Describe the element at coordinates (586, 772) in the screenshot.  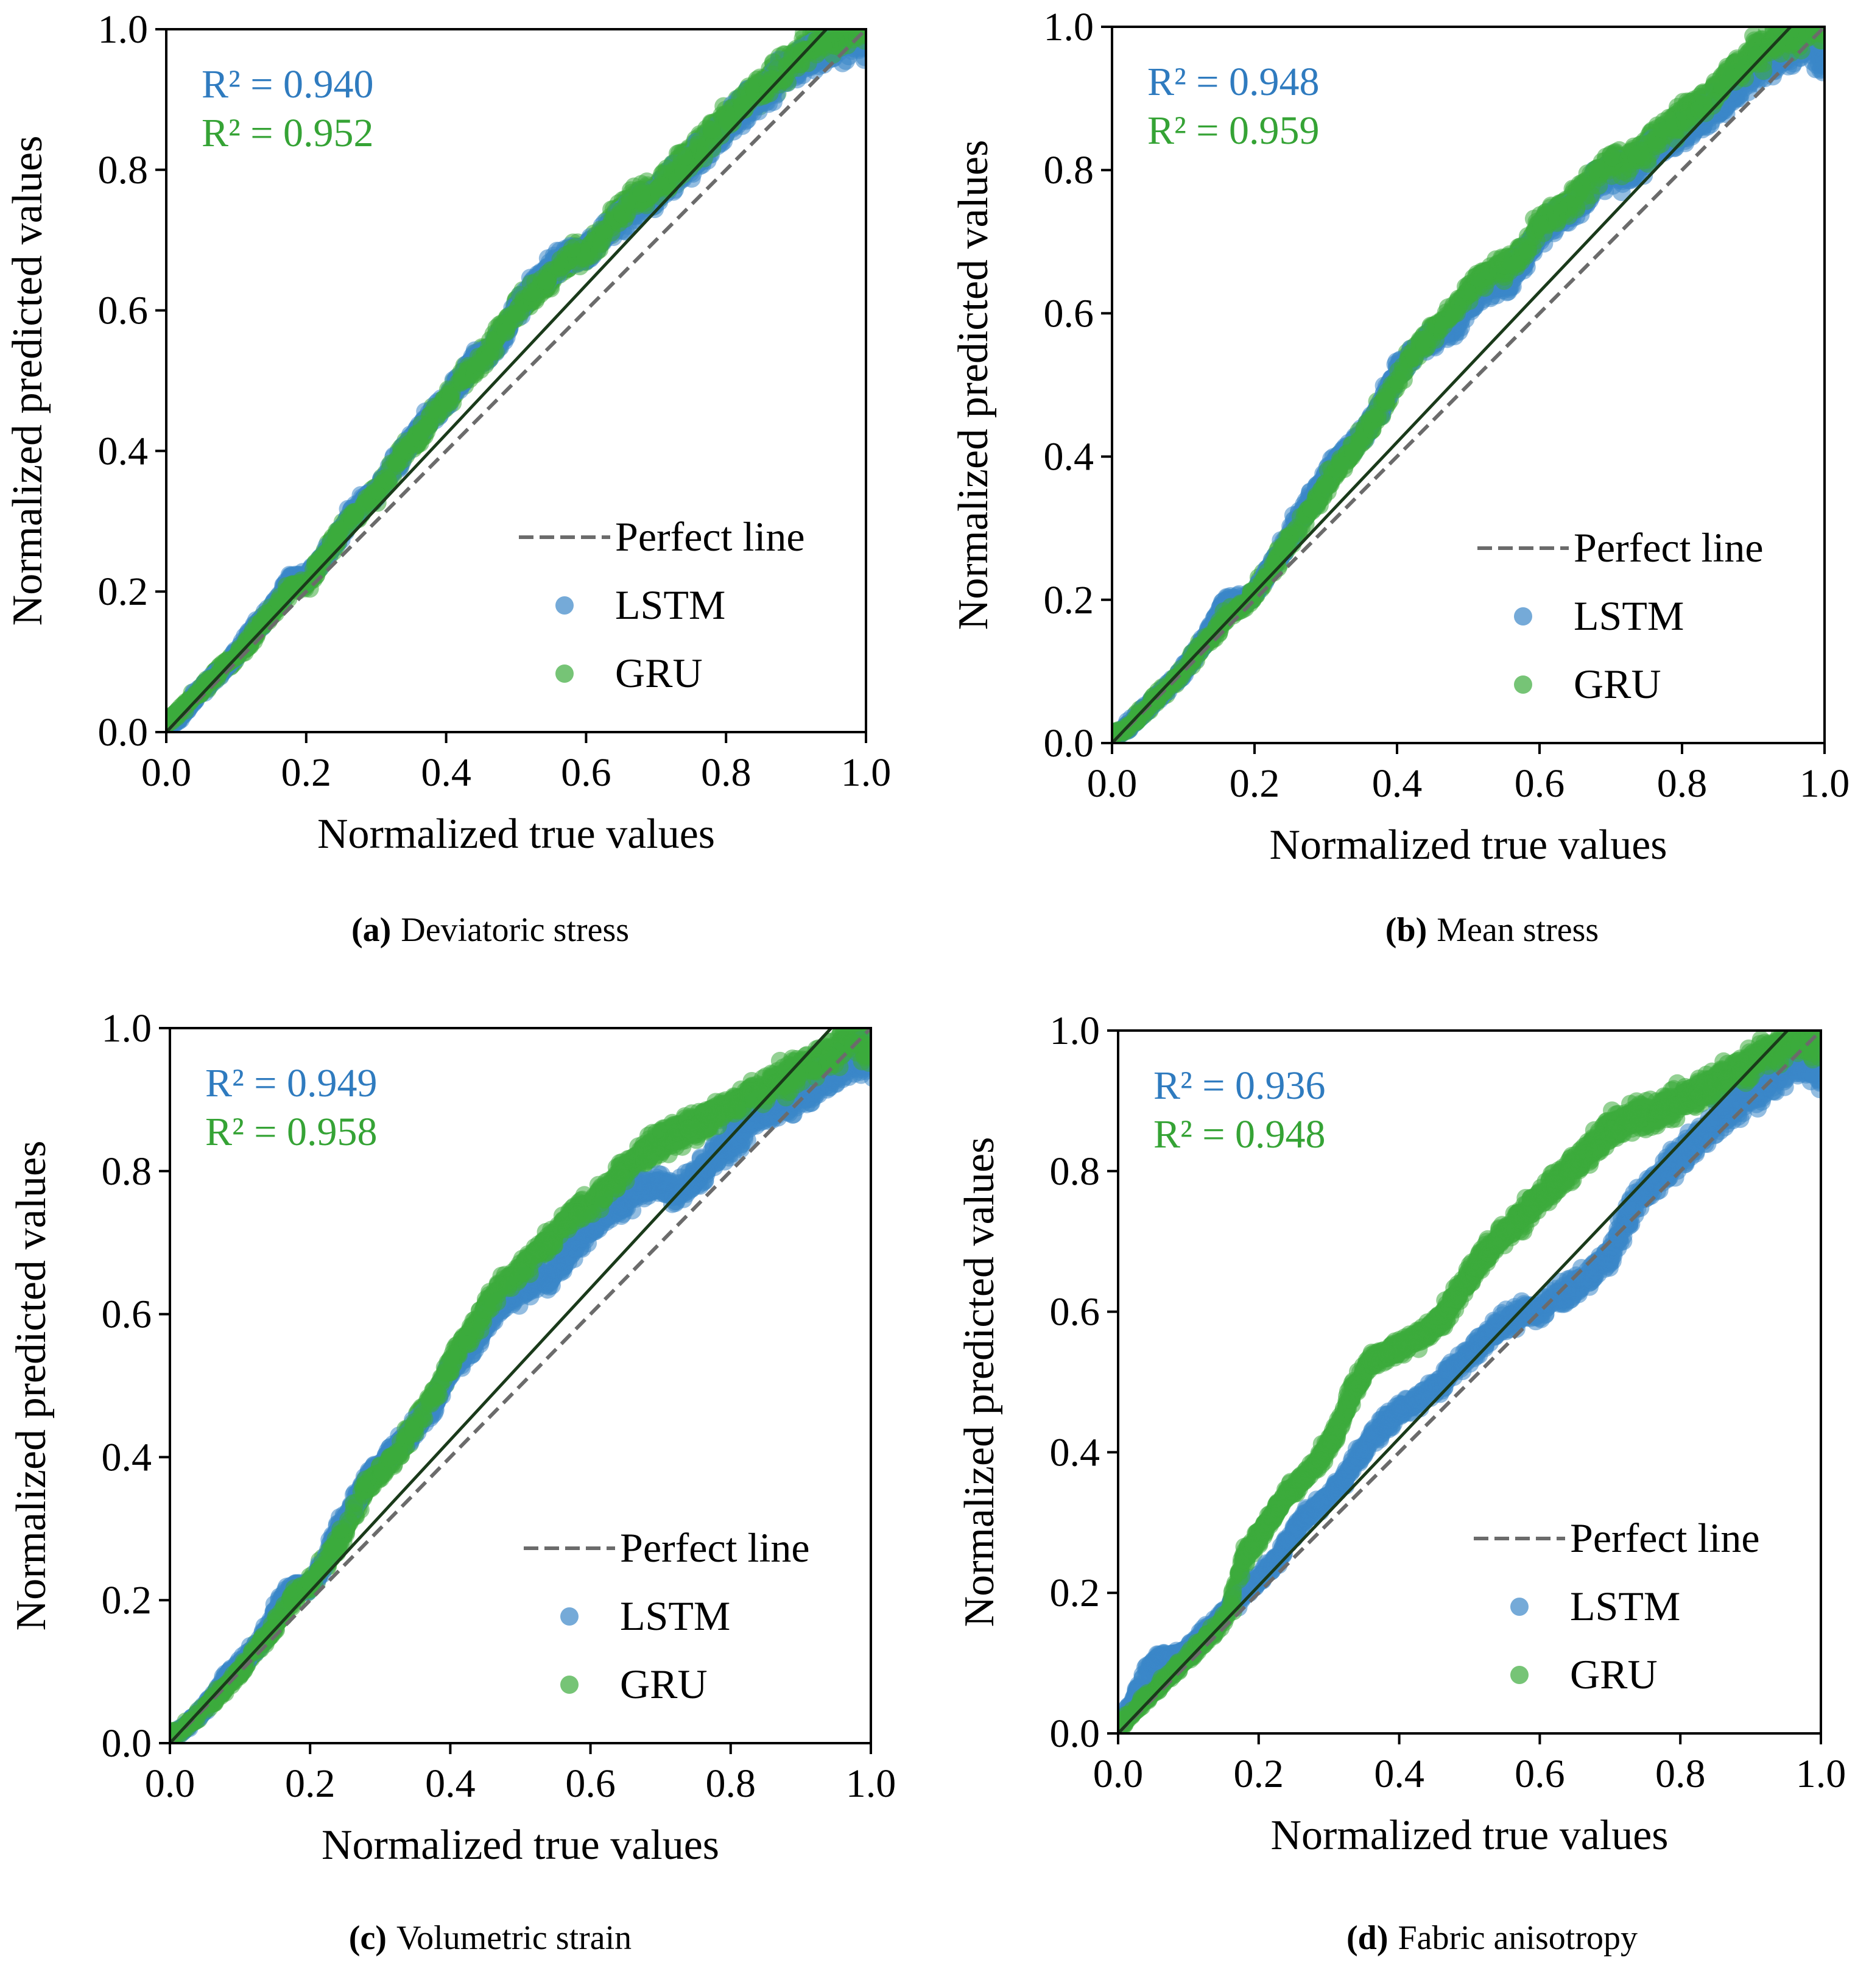
I see `x-tick-label: 0.6` at that location.